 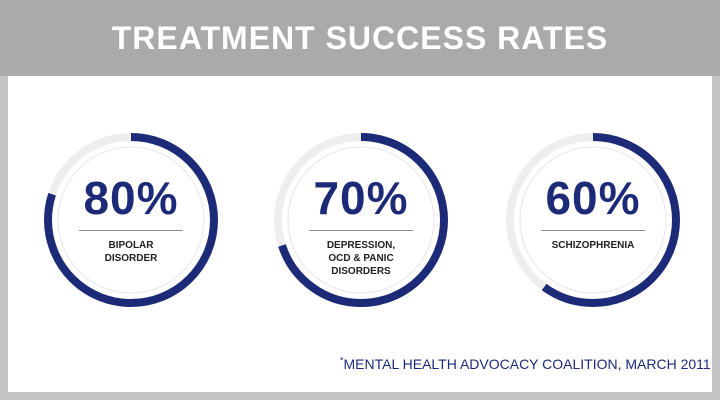 What do you see at coordinates (131, 252) in the screenshot?
I see `gauge-label: BIPOLAR DISORDER` at bounding box center [131, 252].